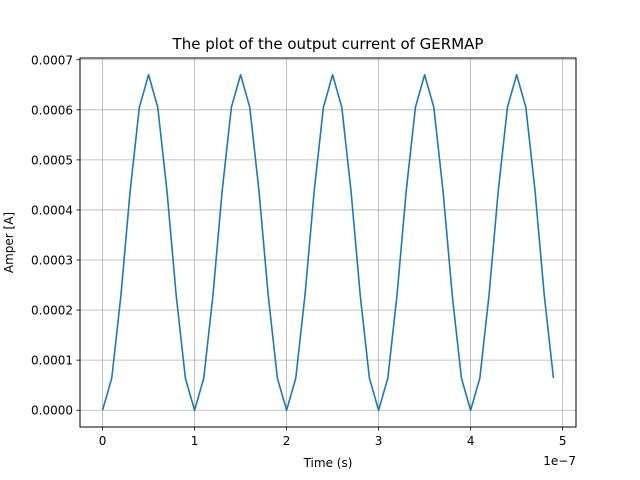  Describe the element at coordinates (287, 441) in the screenshot. I see `x-tick-label: 2` at that location.